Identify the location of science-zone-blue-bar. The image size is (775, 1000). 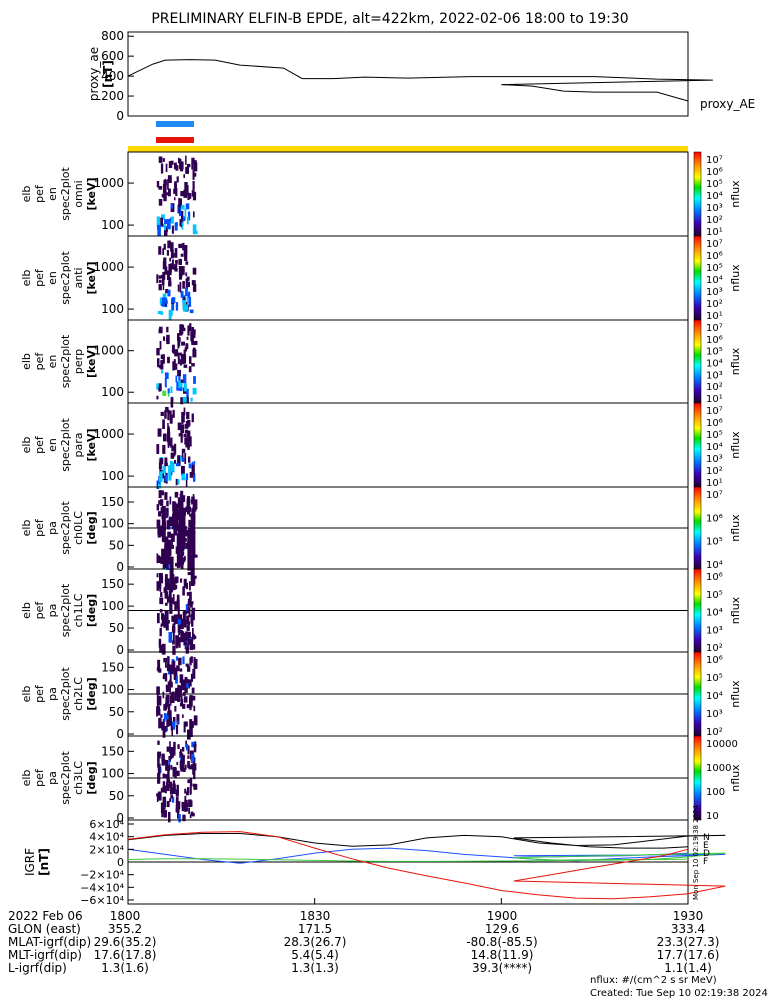
(175, 124).